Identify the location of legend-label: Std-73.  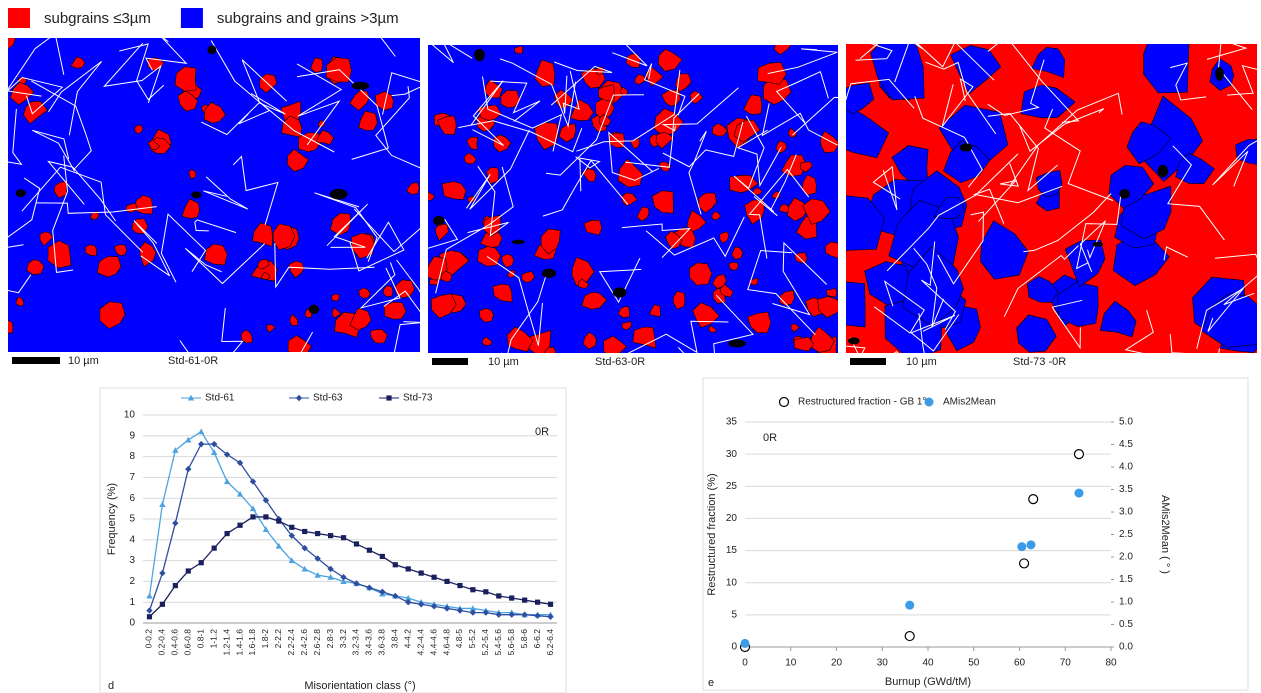
(418, 398).